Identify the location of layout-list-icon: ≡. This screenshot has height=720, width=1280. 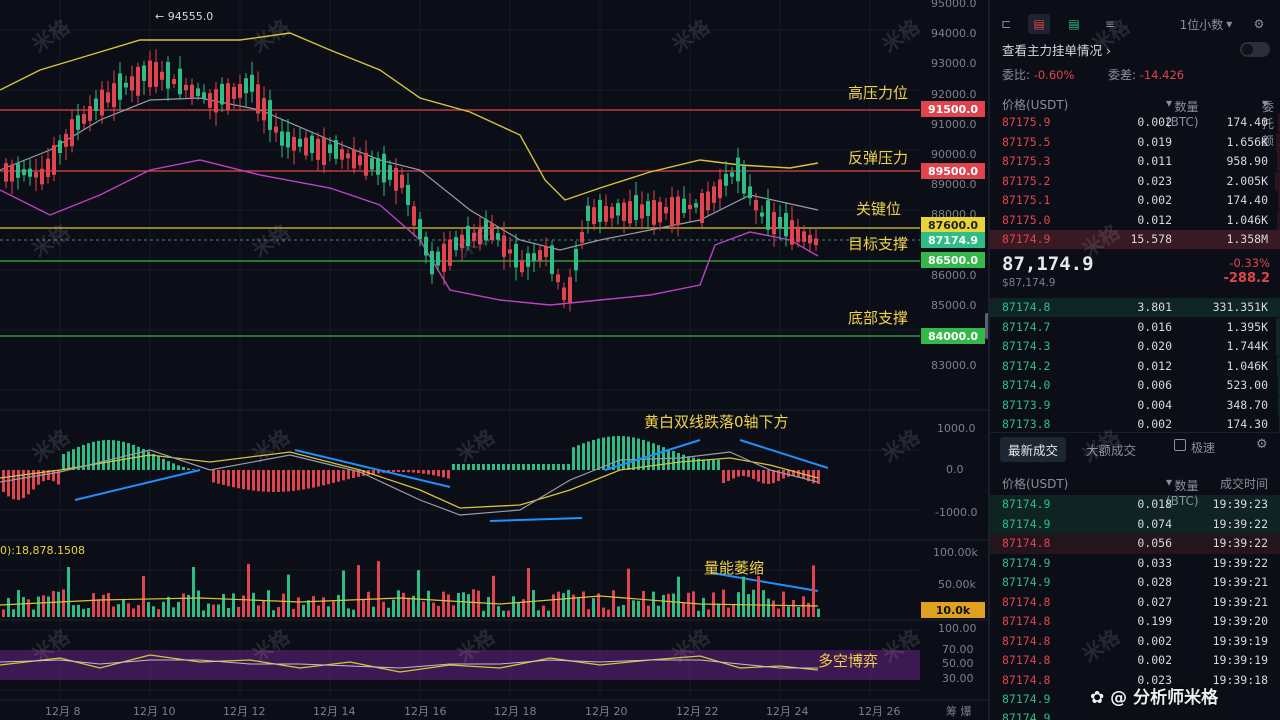
(1110, 24).